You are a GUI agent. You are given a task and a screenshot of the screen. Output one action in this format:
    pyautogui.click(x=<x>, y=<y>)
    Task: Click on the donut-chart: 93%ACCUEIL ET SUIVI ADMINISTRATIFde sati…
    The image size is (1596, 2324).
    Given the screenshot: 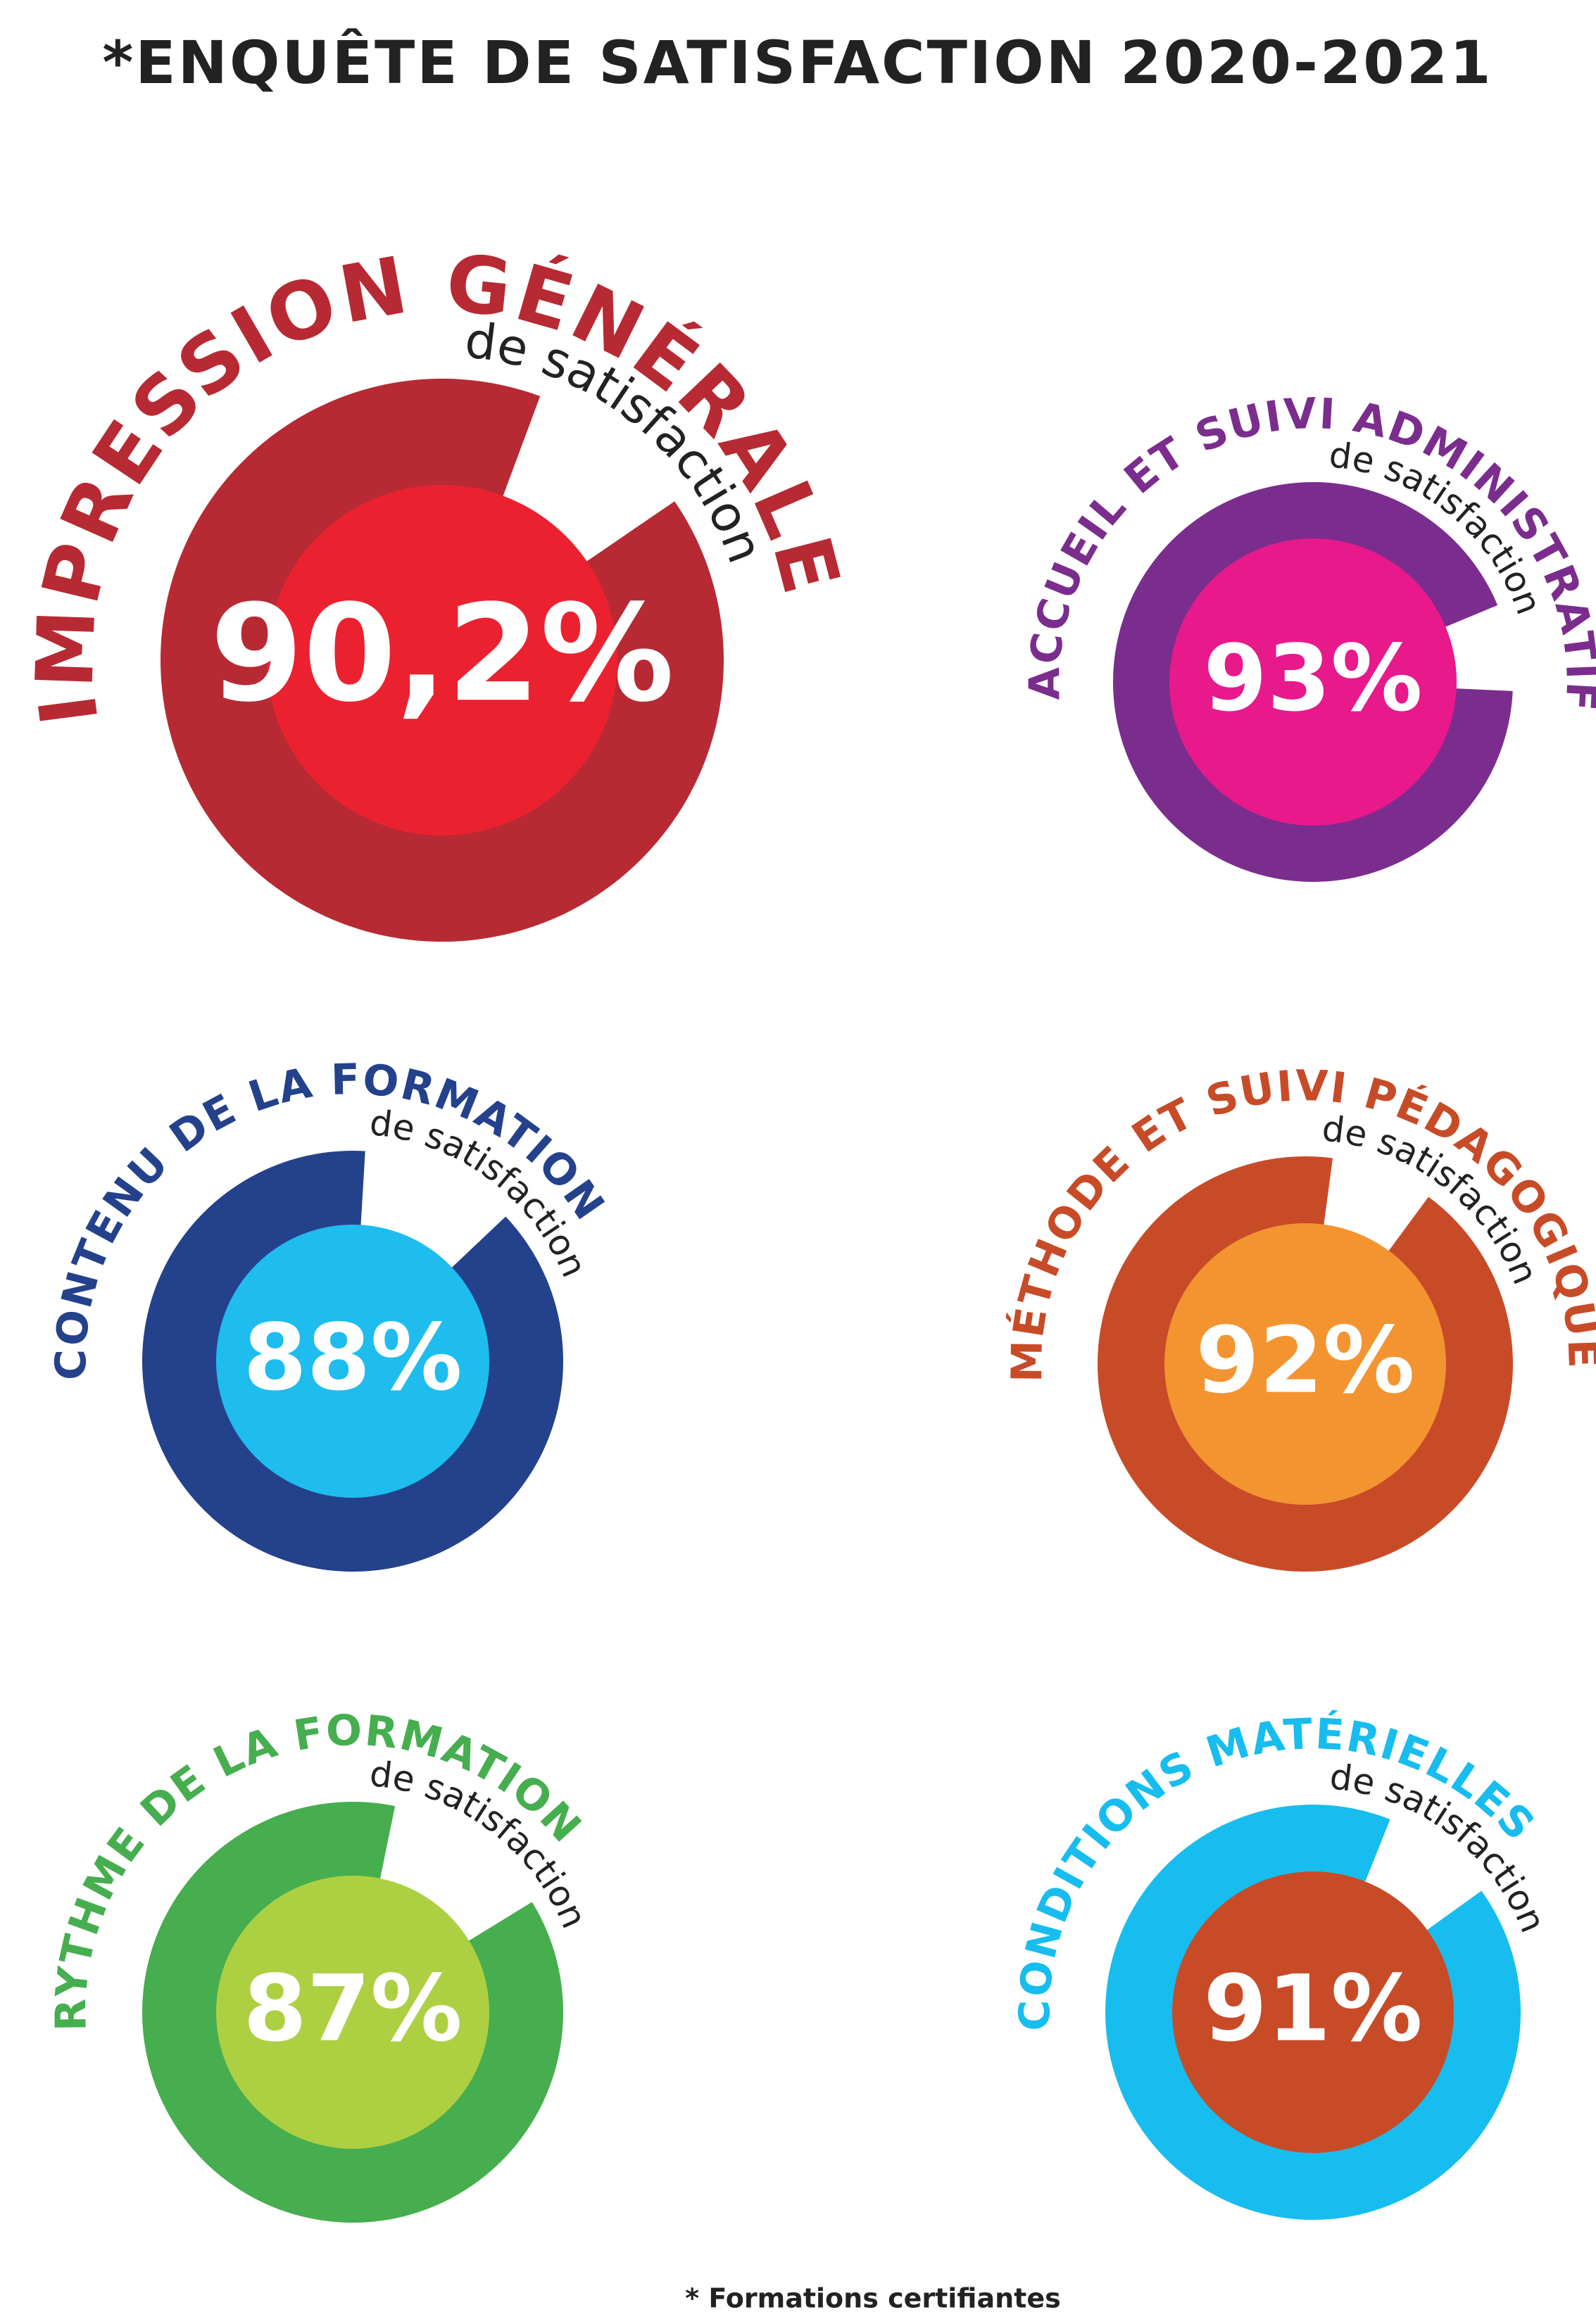 What is the action you would take?
    pyautogui.click(x=1308, y=636)
    